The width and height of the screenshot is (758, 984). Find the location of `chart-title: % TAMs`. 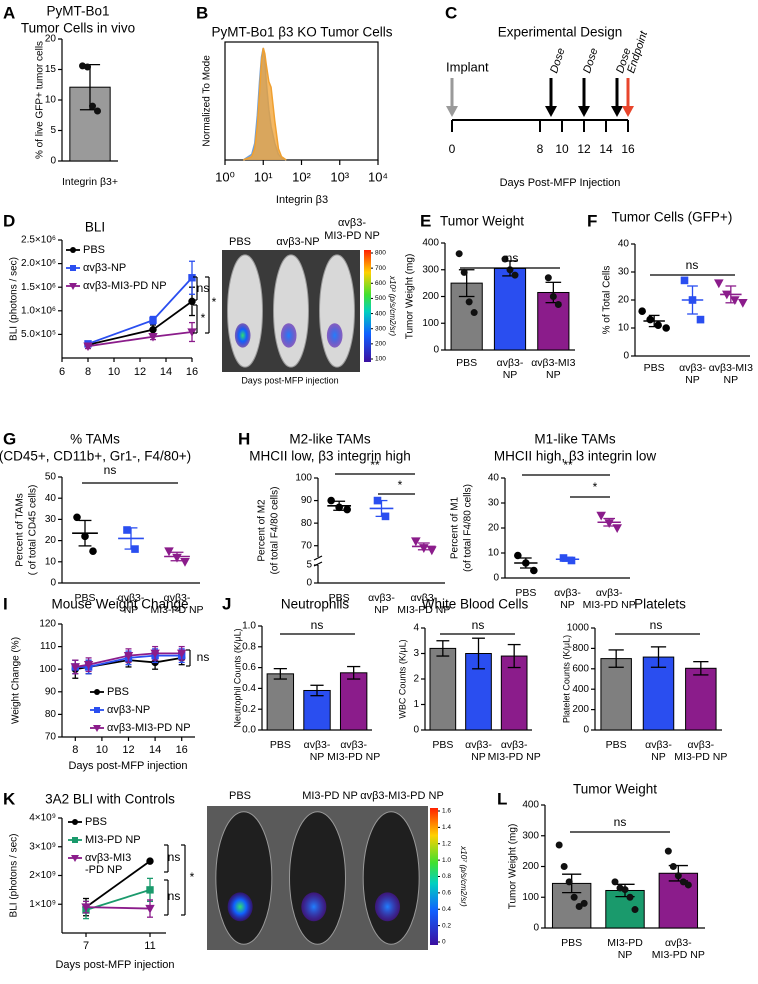

chart-title: % TAMs is located at coordinates (95, 439).